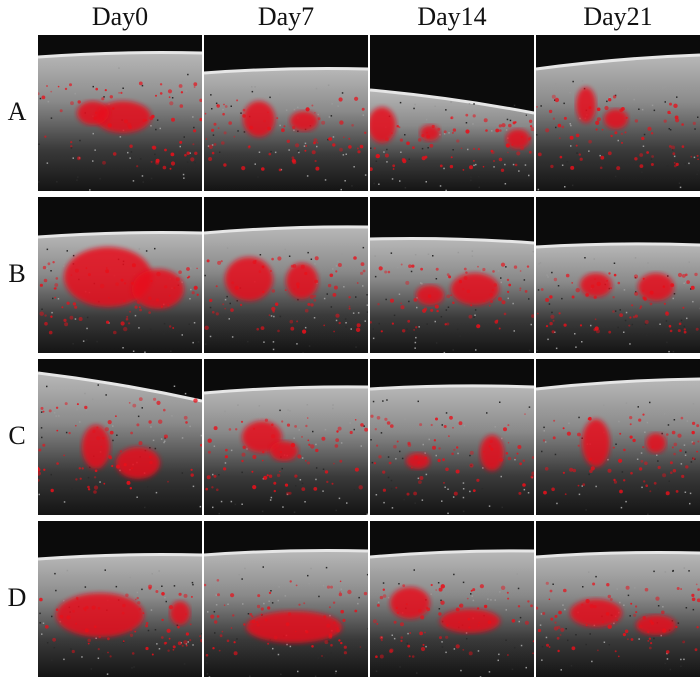 The image size is (700, 677). What do you see at coordinates (286, 437) in the screenshot?
I see `oct-panel-c-day7` at bounding box center [286, 437].